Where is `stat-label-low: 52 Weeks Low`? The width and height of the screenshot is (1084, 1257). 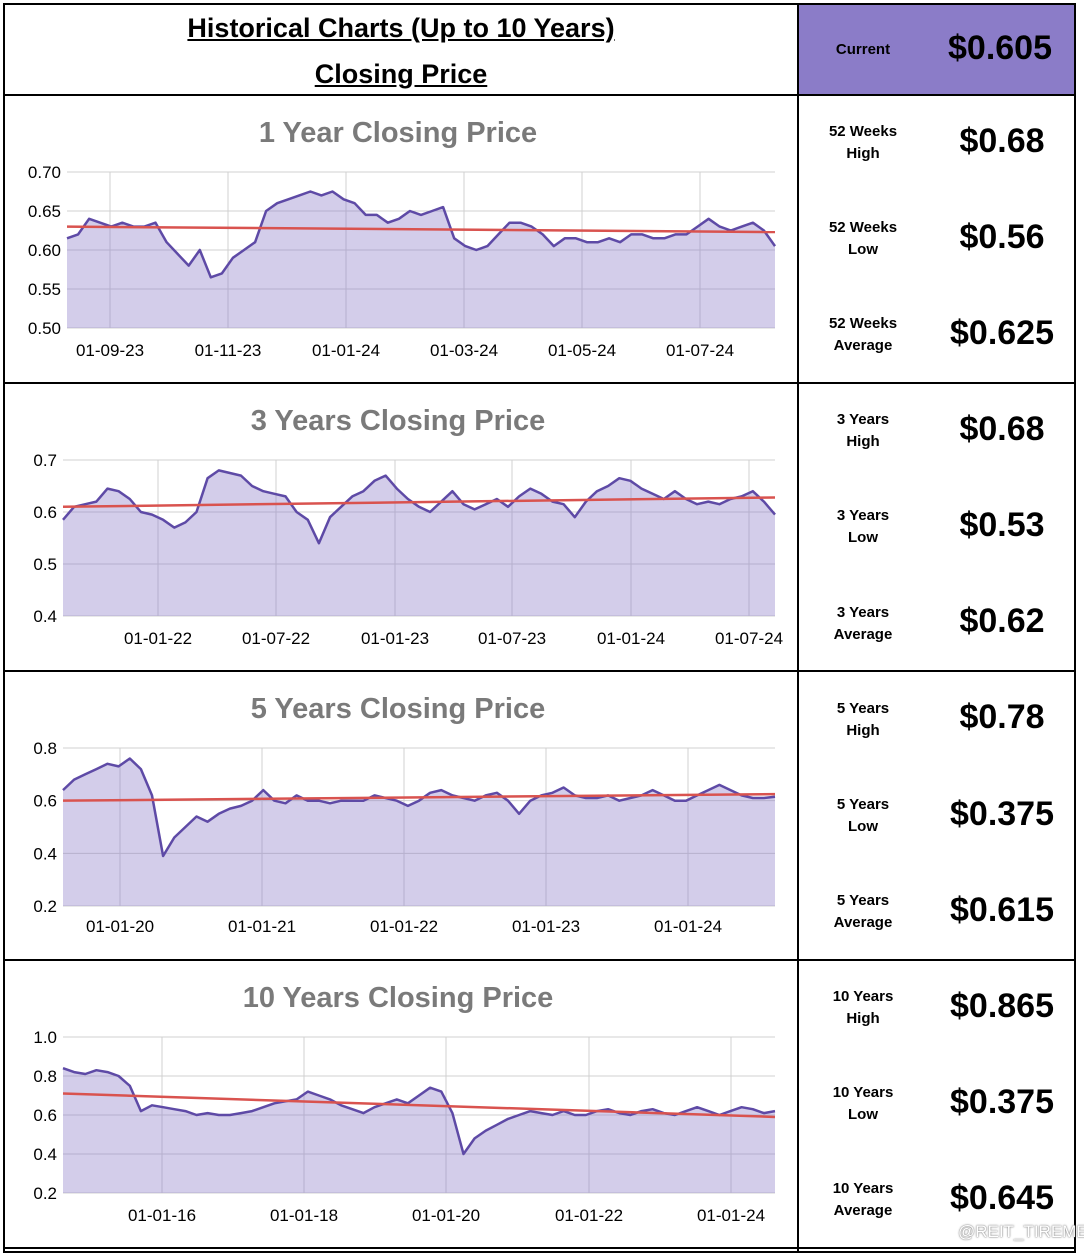
stat-label-low: 52 Weeks Low is located at coordinates (863, 238).